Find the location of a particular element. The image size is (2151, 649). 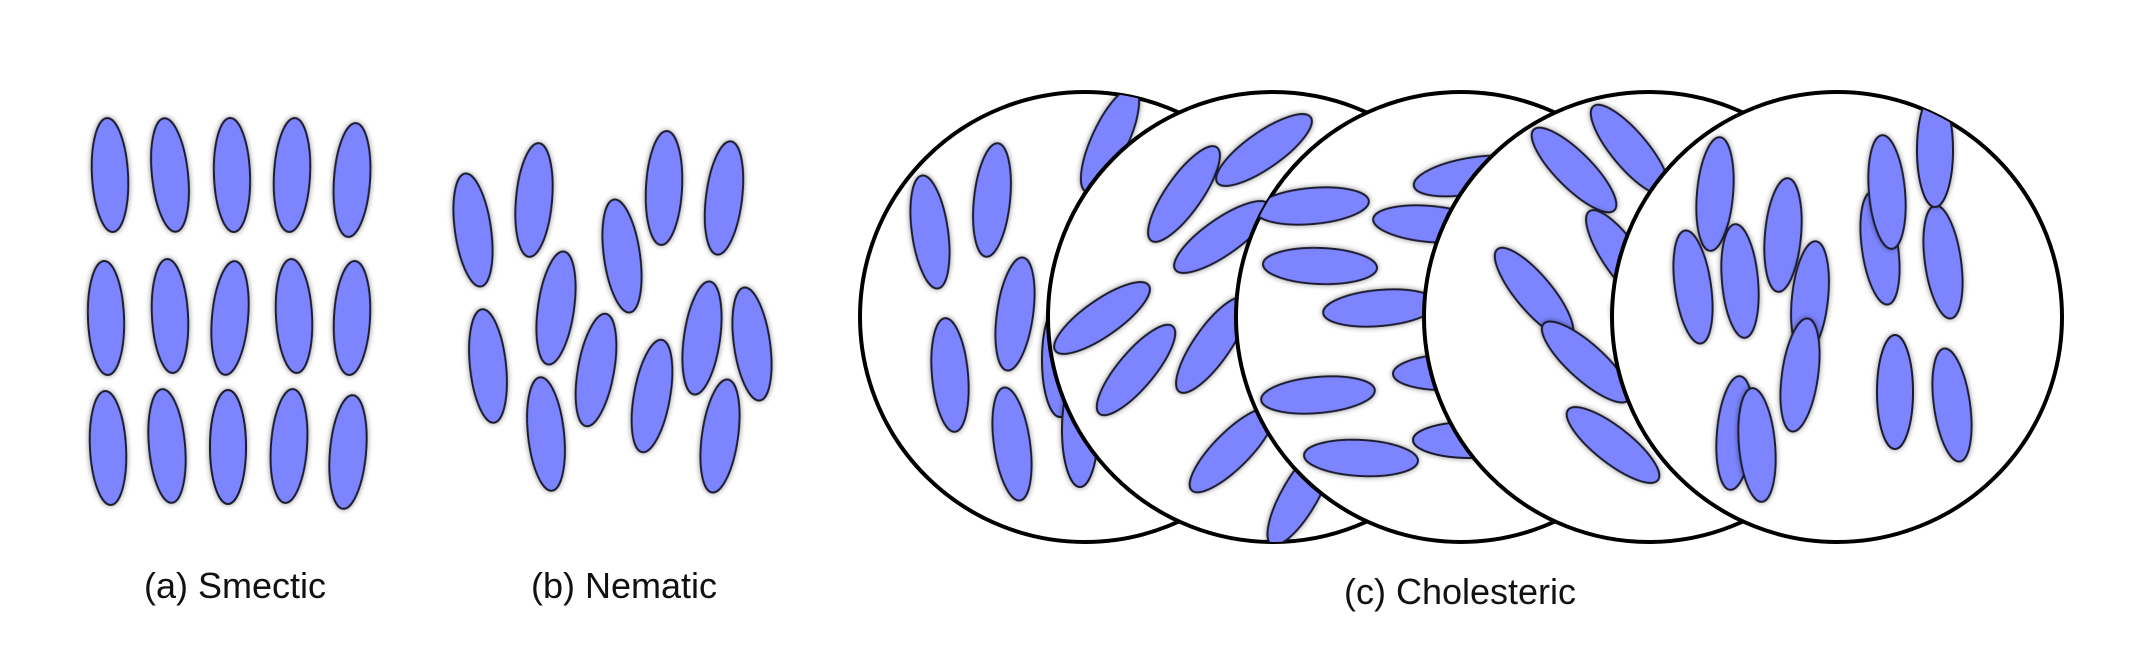

nematic-label: (b) Nematic is located at coordinates (624, 585).